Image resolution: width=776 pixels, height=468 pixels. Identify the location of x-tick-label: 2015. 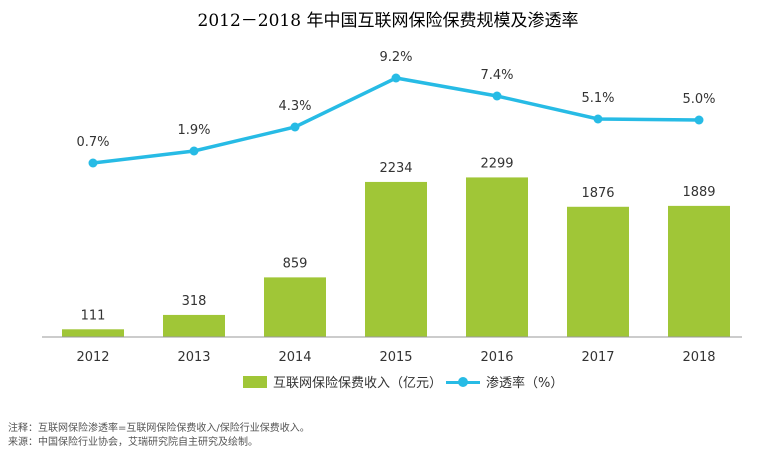
(395, 357).